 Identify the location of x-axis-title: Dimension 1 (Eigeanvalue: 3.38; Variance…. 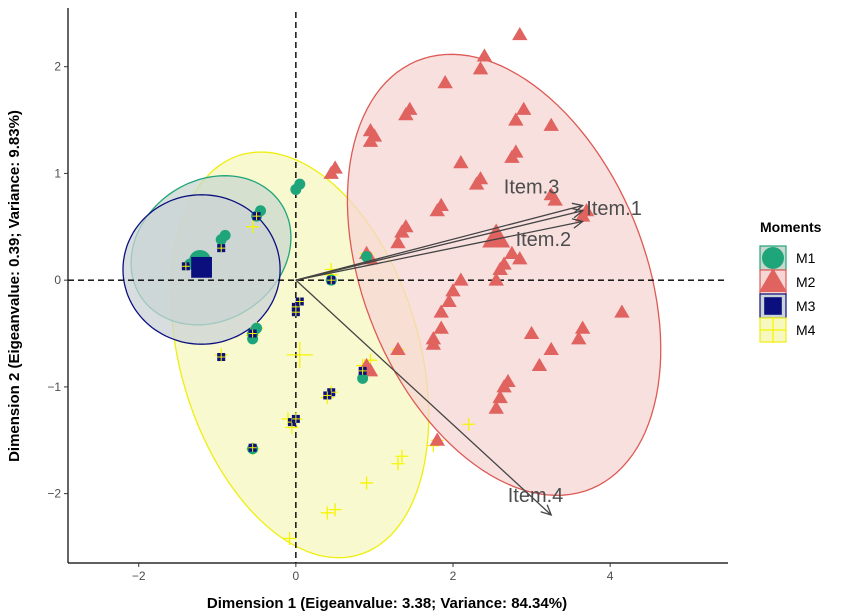
(387, 603).